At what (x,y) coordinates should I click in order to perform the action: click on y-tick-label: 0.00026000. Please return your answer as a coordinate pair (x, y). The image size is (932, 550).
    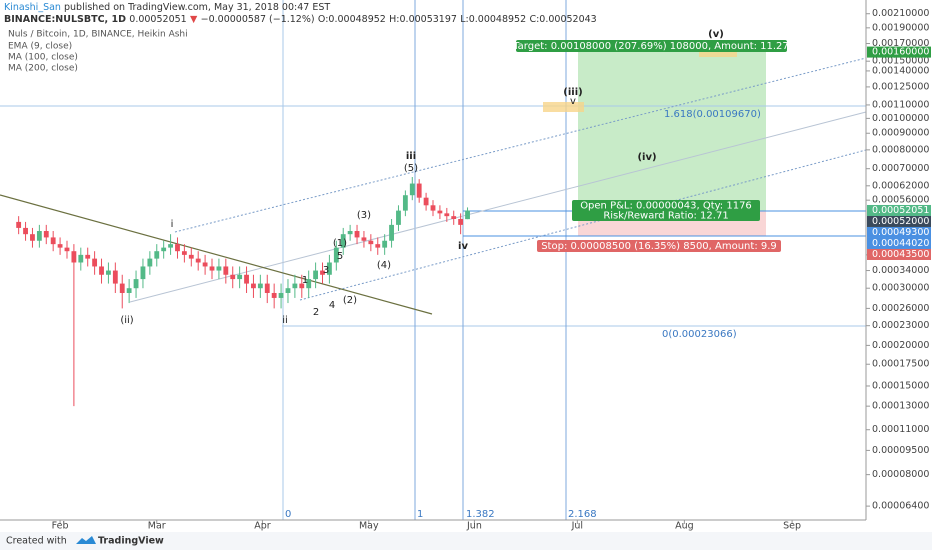
    Looking at the image, I should click on (900, 308).